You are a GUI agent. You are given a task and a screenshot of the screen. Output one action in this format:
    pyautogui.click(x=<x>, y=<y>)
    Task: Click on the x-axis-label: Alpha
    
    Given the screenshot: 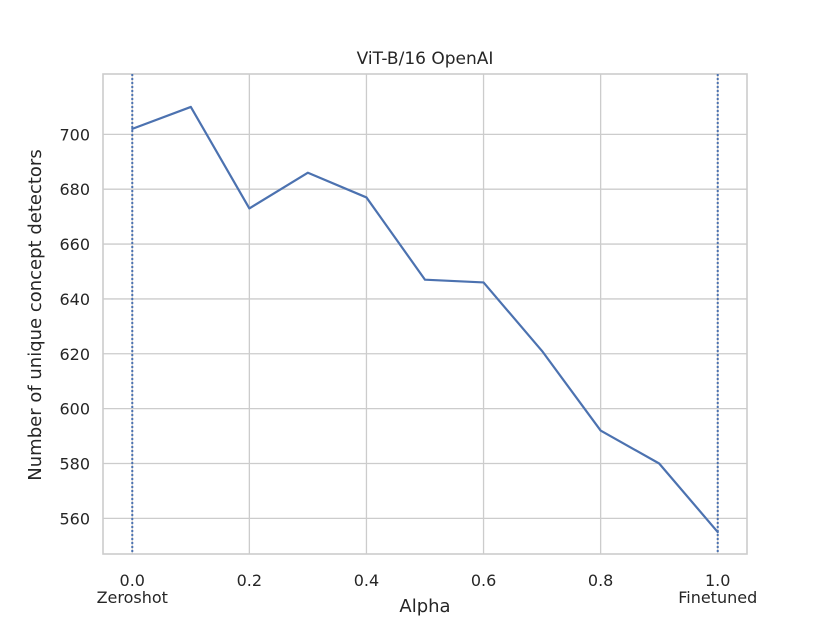 What is the action you would take?
    pyautogui.click(x=424, y=606)
    